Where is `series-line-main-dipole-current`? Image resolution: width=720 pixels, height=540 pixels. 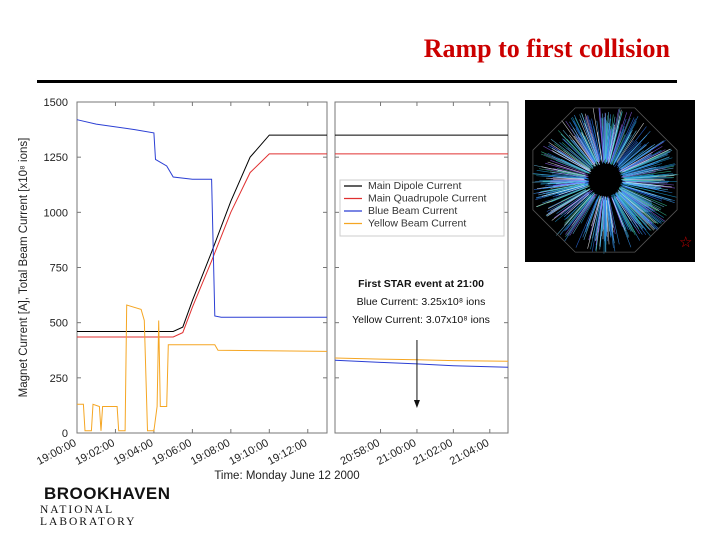
series-line-main-dipole-current is located at coordinates (202, 233).